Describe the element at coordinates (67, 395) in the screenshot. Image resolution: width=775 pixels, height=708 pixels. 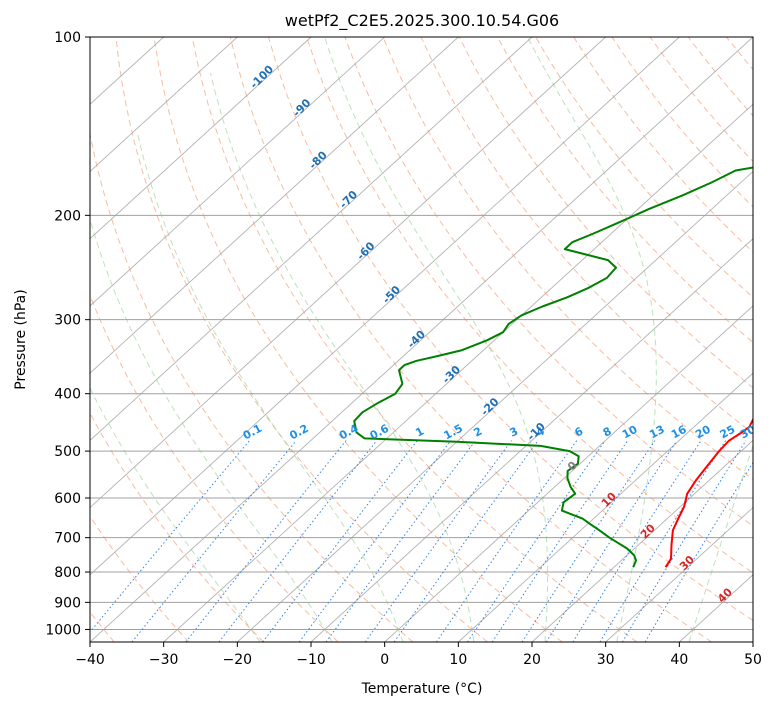
I see `y-tick-label: 400` at that location.